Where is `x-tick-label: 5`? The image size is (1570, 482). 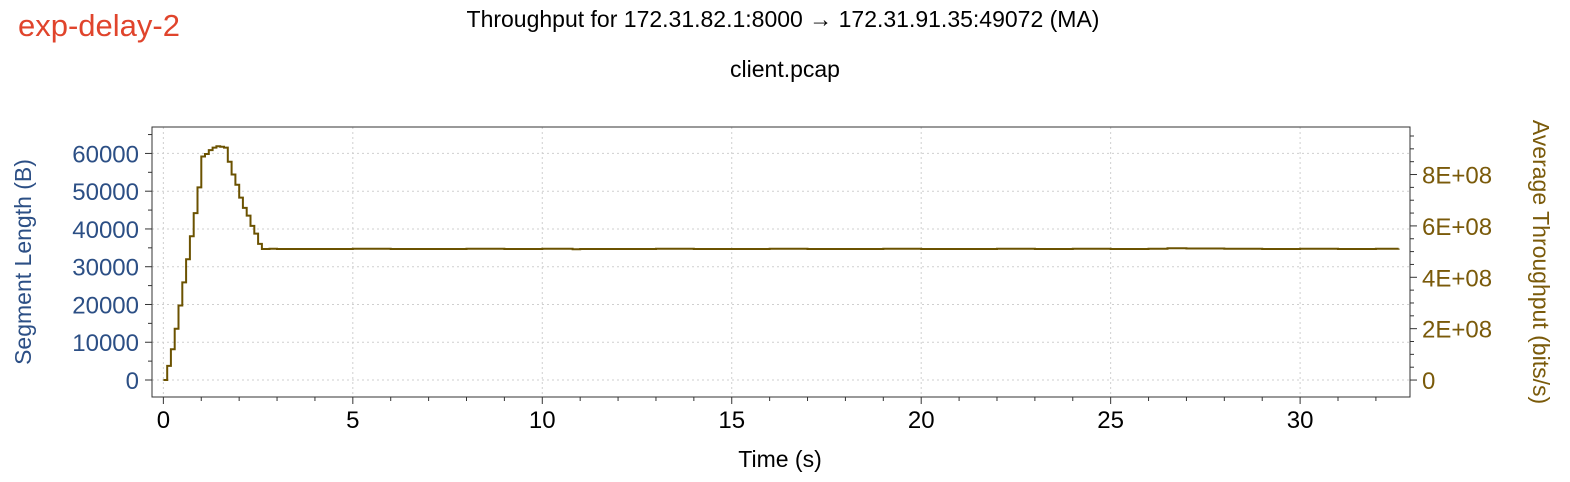
x-tick-label: 5 is located at coordinates (352, 420).